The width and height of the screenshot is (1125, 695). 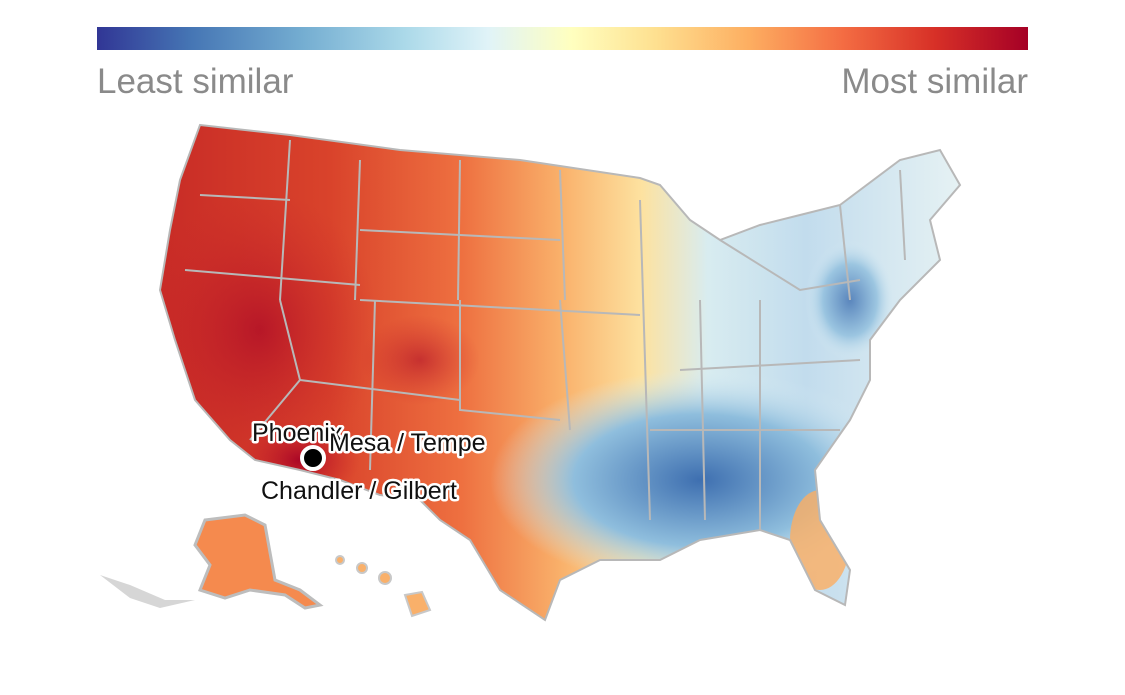 What do you see at coordinates (369, 462) in the screenshot?
I see `city-markers: Phoenix Mesa / Tempe Chandler / Gilbert` at bounding box center [369, 462].